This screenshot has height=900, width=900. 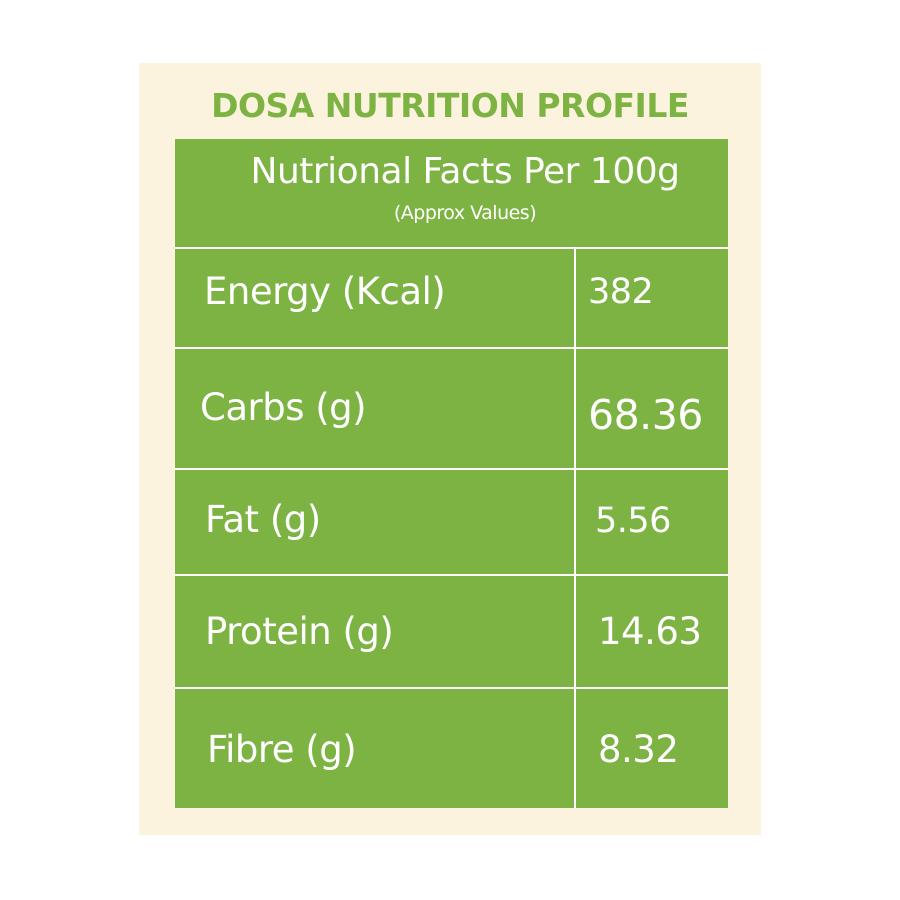 What do you see at coordinates (325, 291) in the screenshot?
I see `table-row-label: Energy (Kcal)` at bounding box center [325, 291].